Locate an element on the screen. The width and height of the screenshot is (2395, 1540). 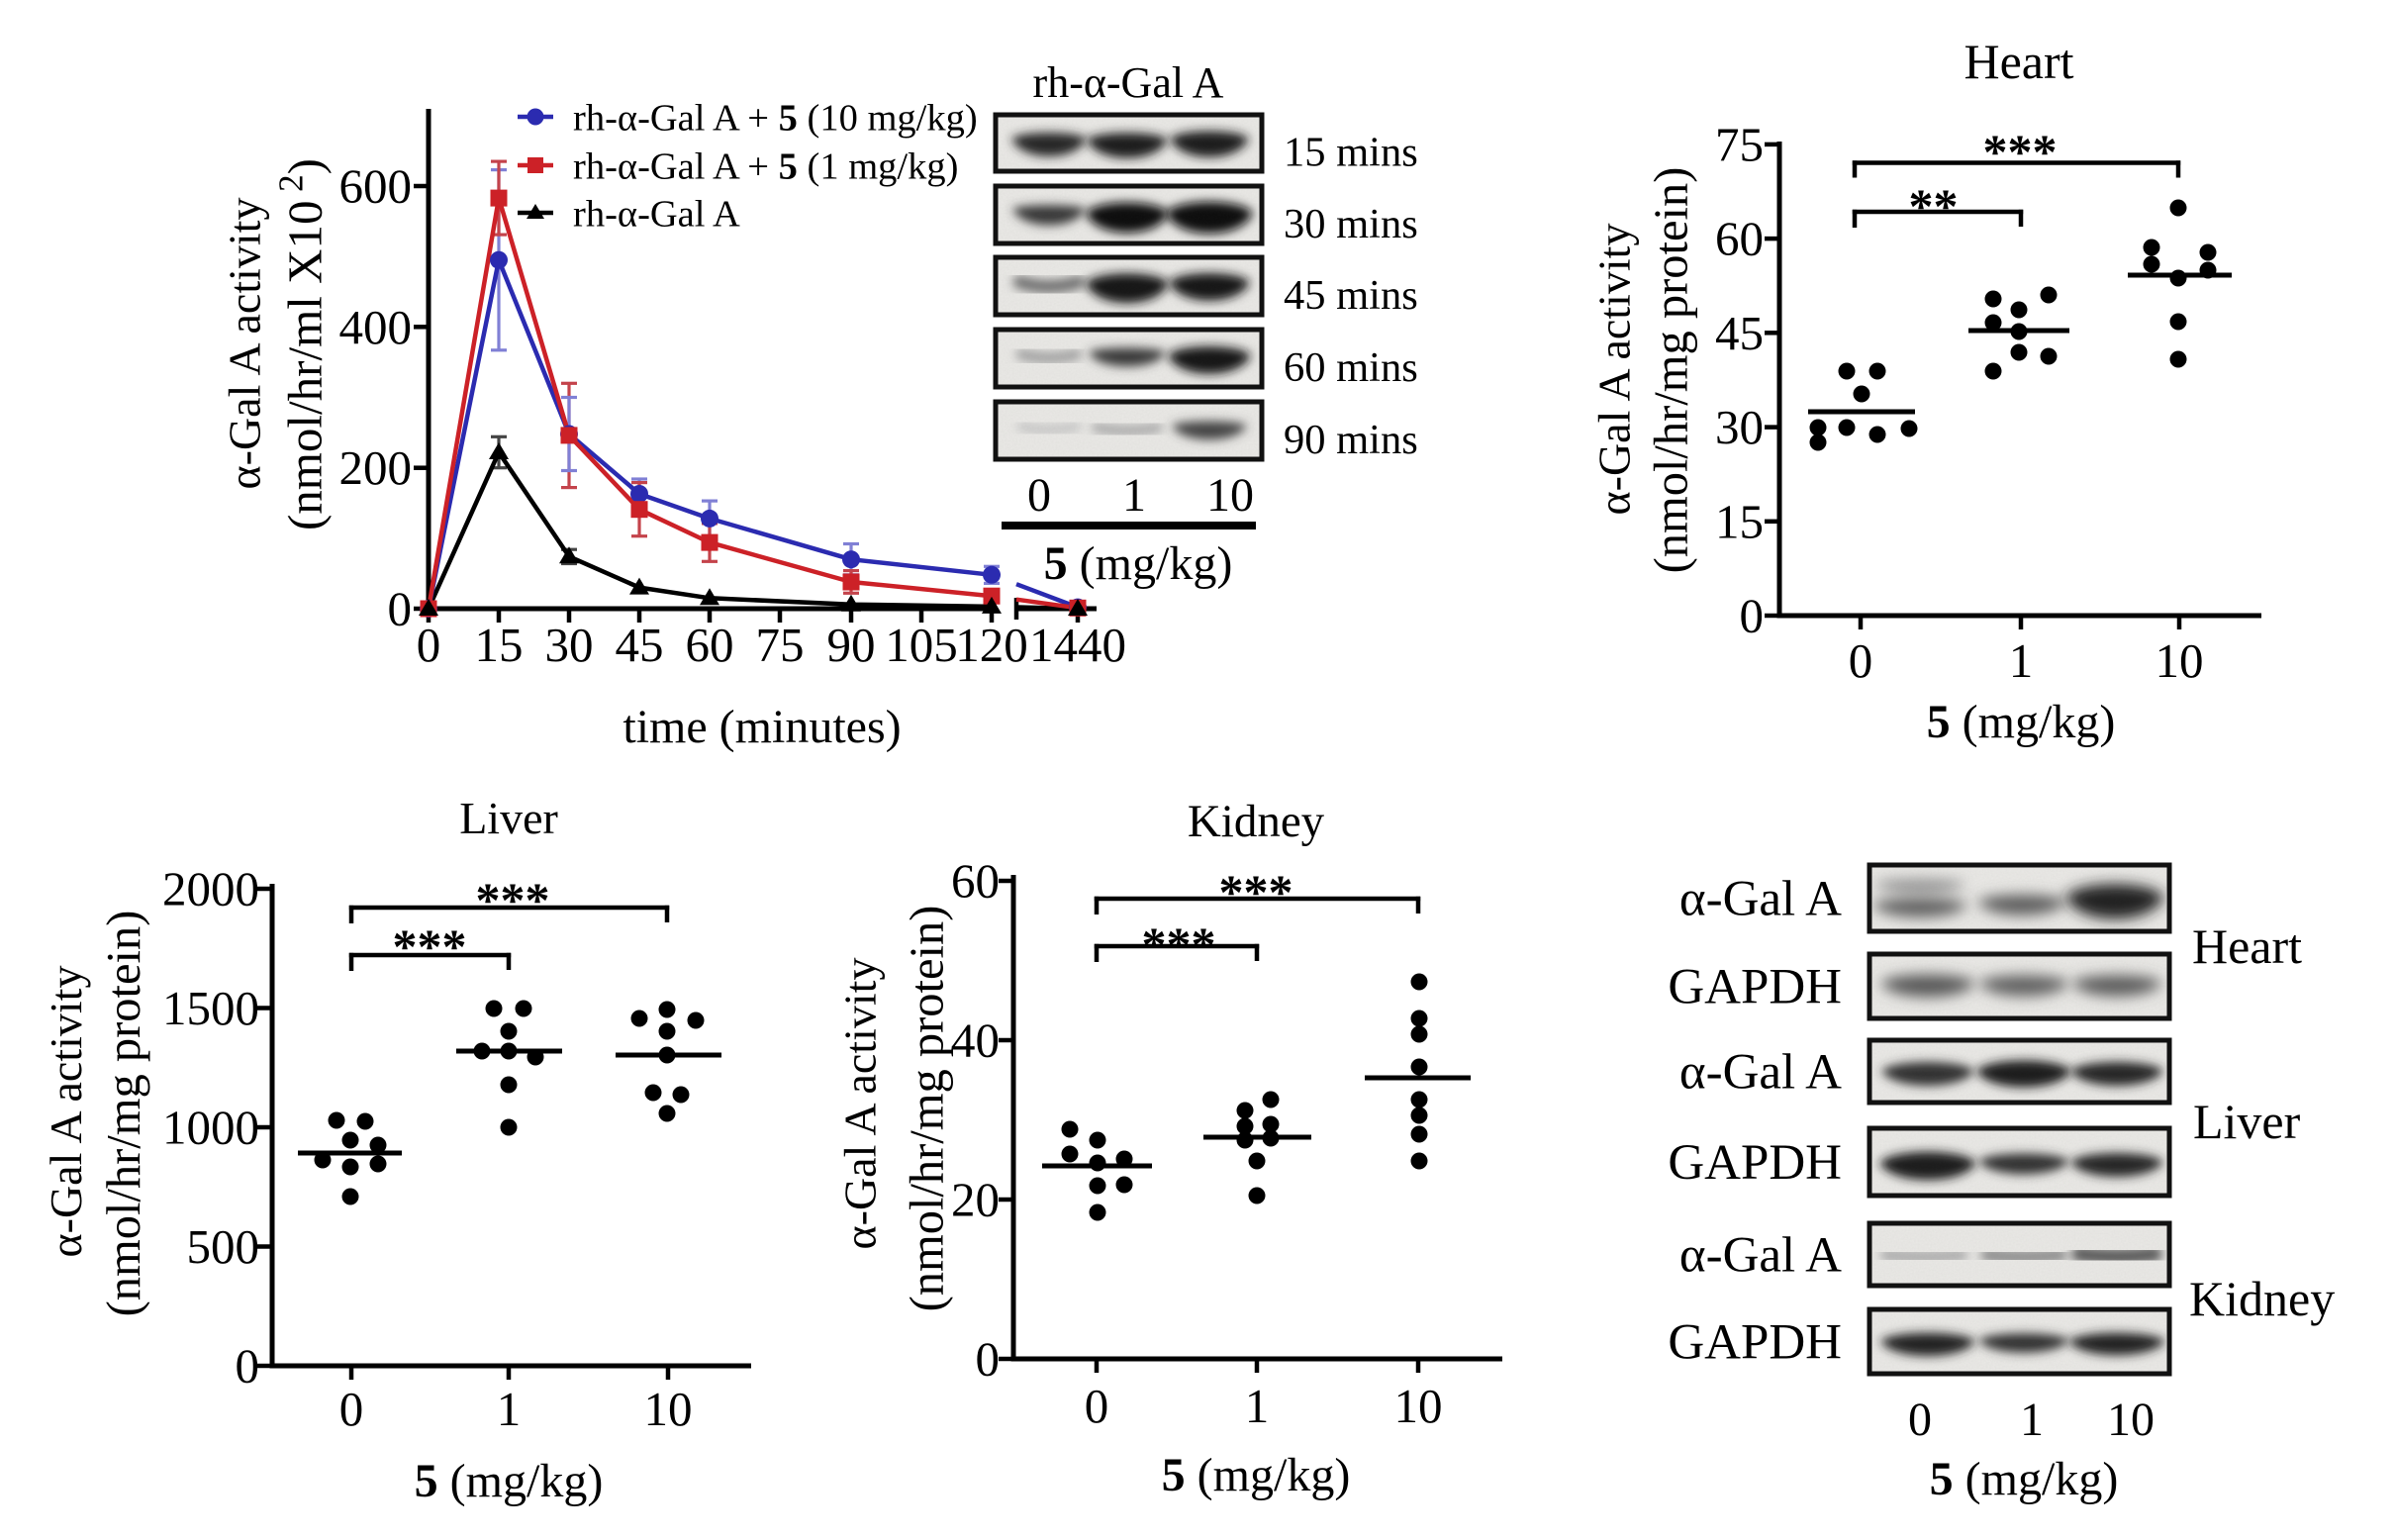
svg-text: 1000 is located at coordinates (210, 1128).